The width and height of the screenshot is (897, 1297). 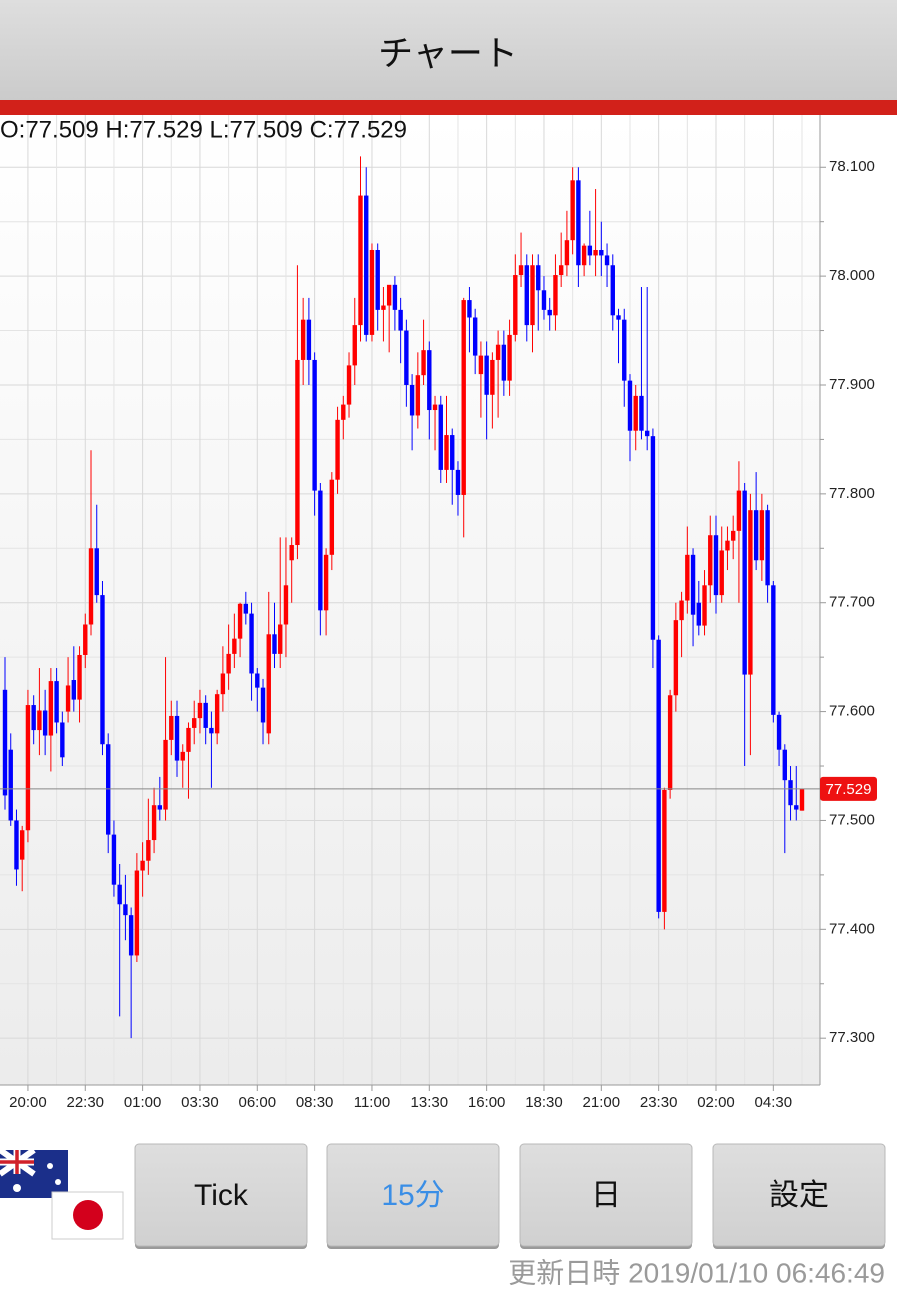 What do you see at coordinates (696, 1272) in the screenshot?
I see `updated-time: 更新日時 2019/01/10 06:46:49` at bounding box center [696, 1272].